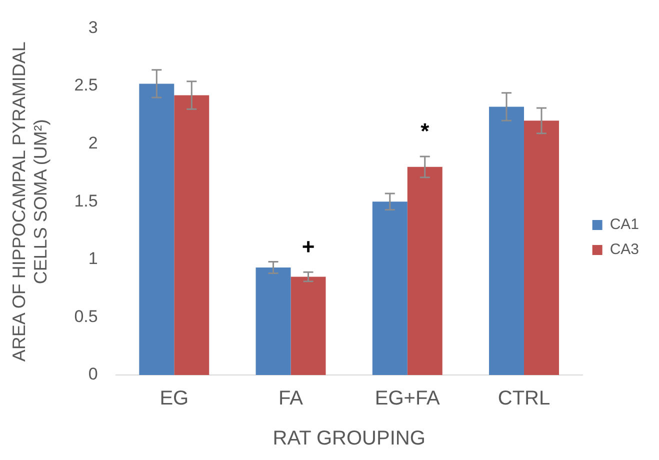 This screenshot has height=460, width=659. Describe the element at coordinates (86, 316) in the screenshot. I see `y-tick-label: 0.5` at that location.